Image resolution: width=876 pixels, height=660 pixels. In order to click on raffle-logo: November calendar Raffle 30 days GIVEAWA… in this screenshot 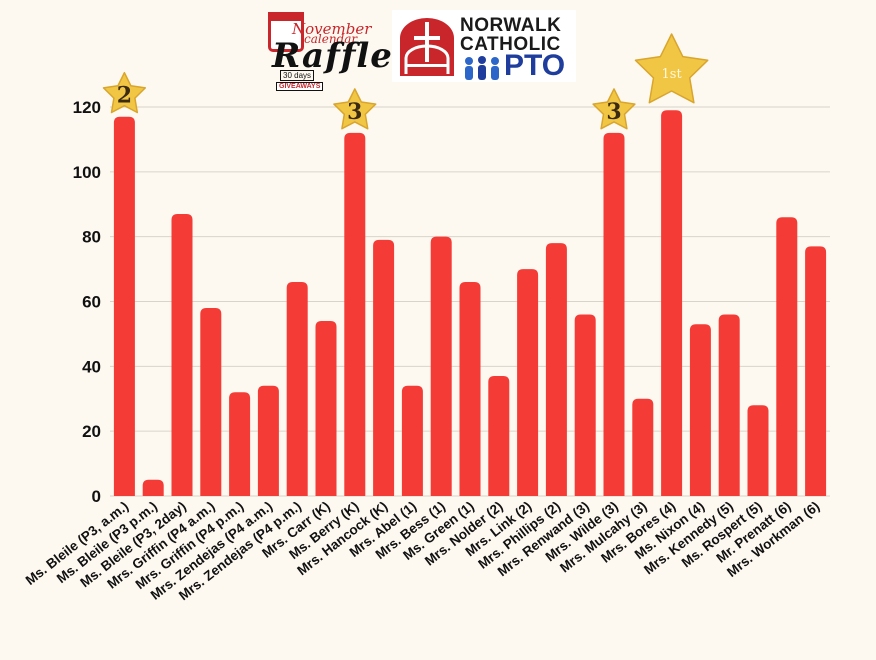, I will do `click(327, 50)`.